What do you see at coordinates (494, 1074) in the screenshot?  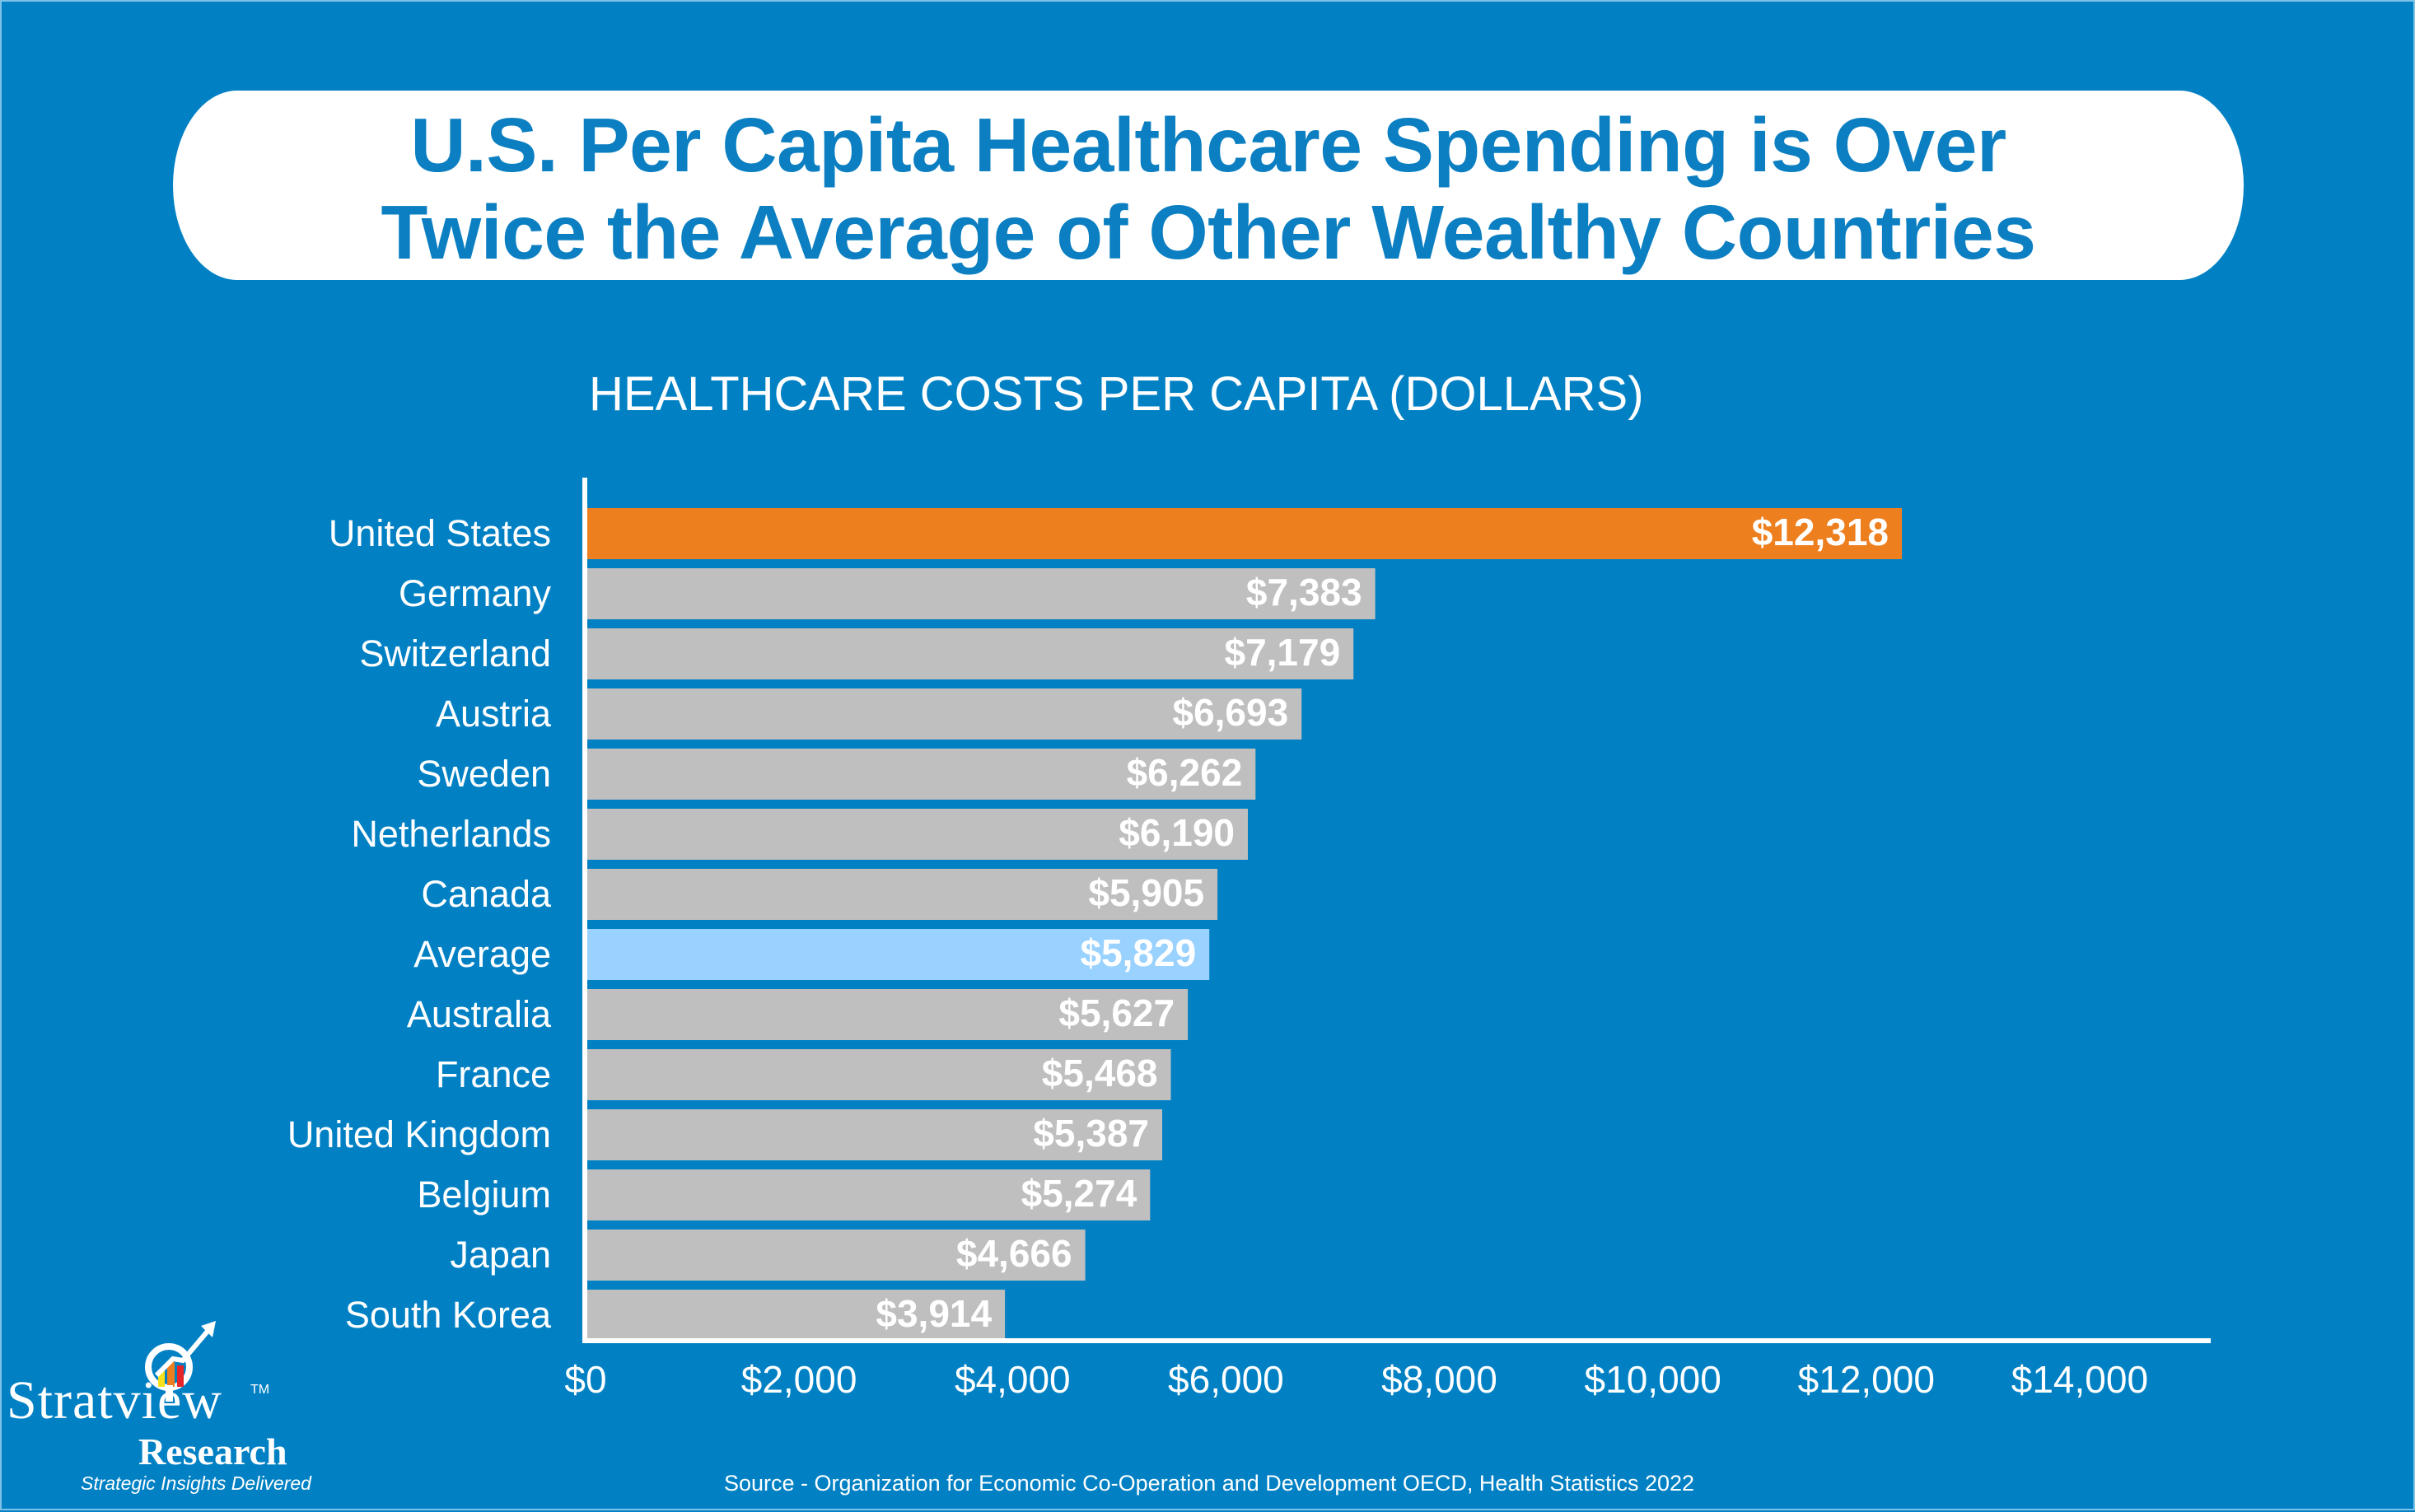 I see `category-label-france: France` at bounding box center [494, 1074].